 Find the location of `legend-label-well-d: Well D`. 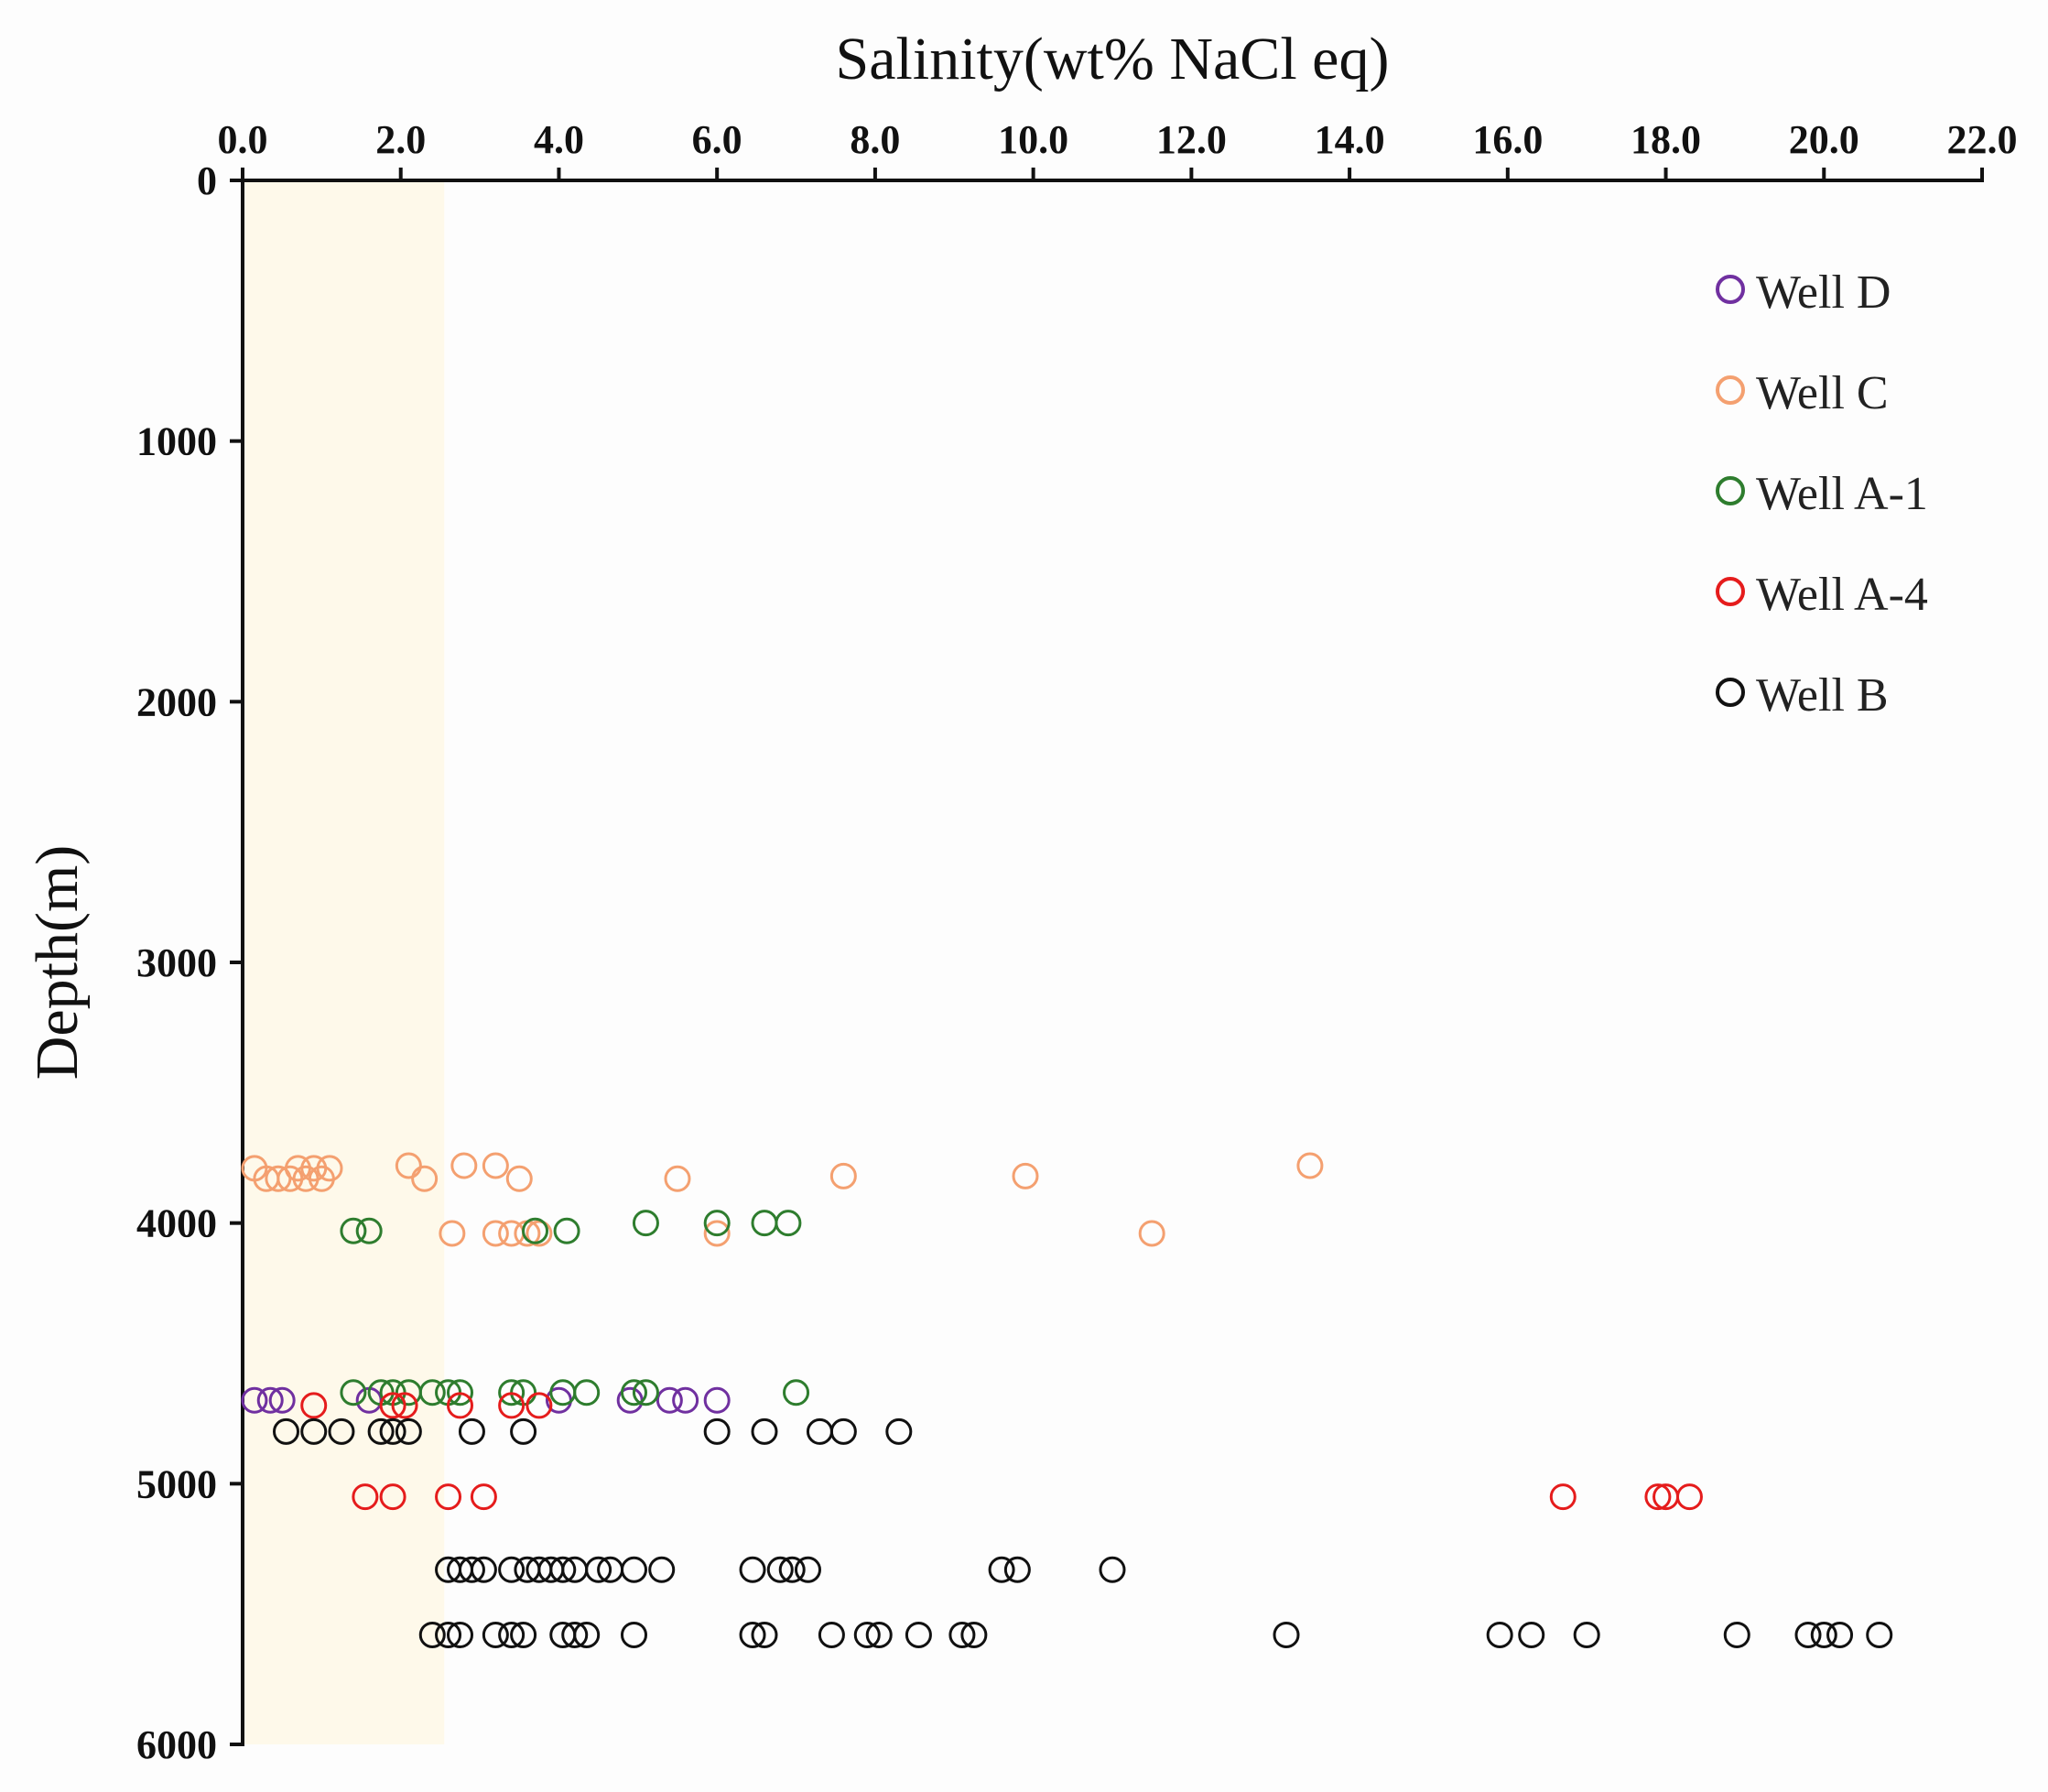

legend-label-well-d: Well D is located at coordinates (1823, 292).